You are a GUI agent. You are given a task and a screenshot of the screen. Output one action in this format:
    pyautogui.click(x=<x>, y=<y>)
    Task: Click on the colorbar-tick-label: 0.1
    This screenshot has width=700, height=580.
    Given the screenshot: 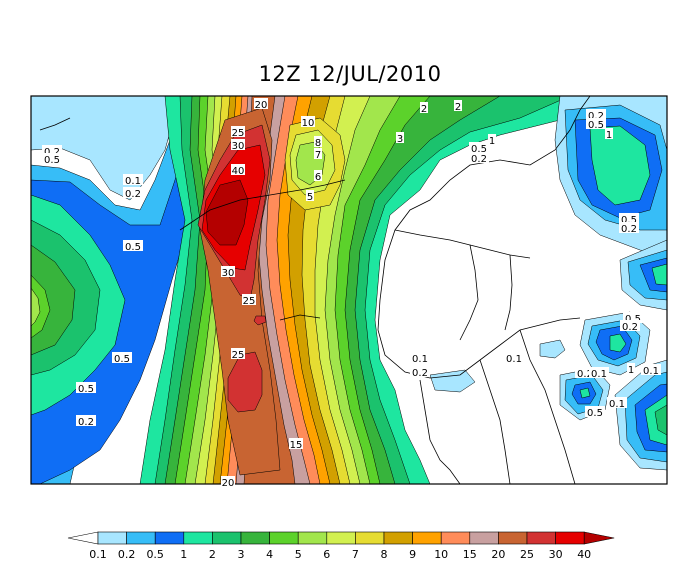 What is the action you would take?
    pyautogui.click(x=98, y=554)
    